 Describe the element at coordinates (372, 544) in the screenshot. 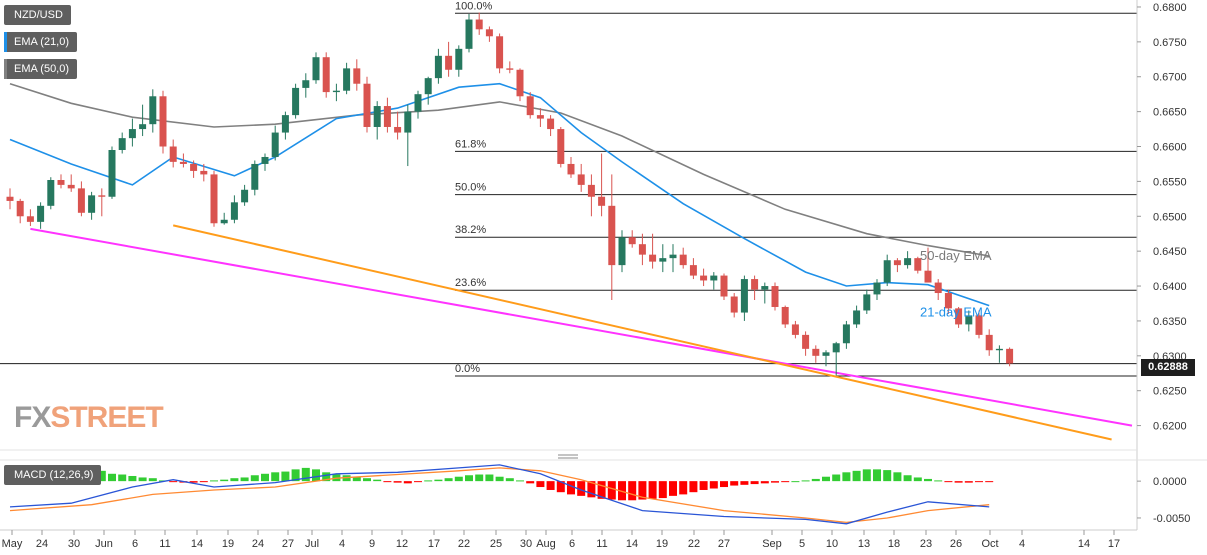

I see `x-tick-label: 9` at that location.